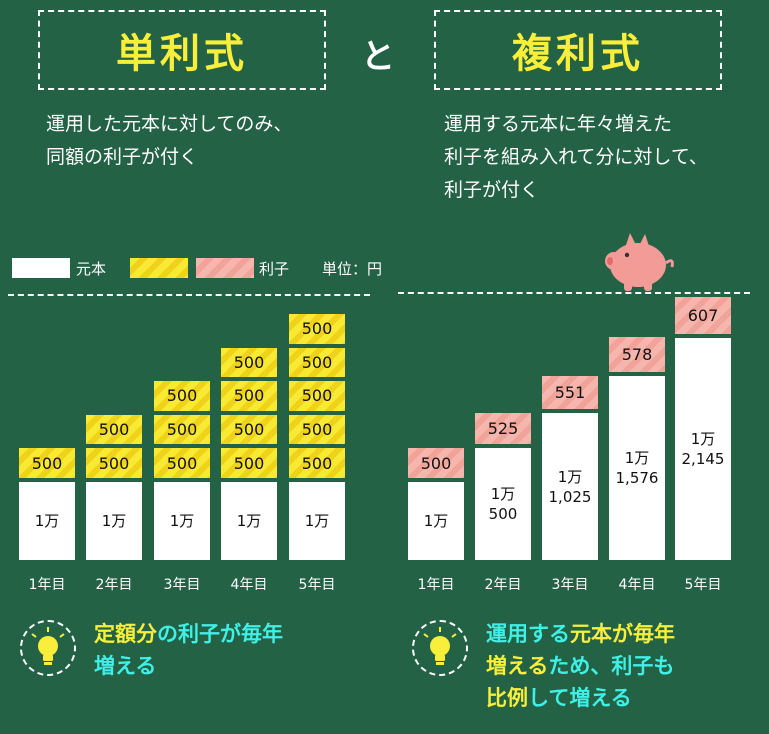 Image resolution: width=769 pixels, height=734 pixels. What do you see at coordinates (169, 140) in the screenshot?
I see `simple-interest-description: 運用した元本に対してのみ、 同額の利子が付く` at bounding box center [169, 140].